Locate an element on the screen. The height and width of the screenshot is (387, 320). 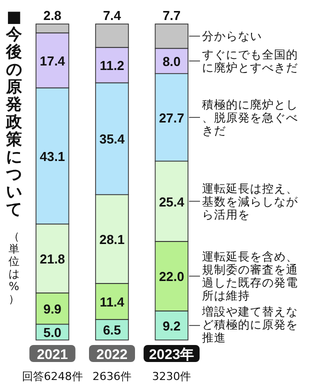
data-label: 7.7 is located at coordinates (171, 15).